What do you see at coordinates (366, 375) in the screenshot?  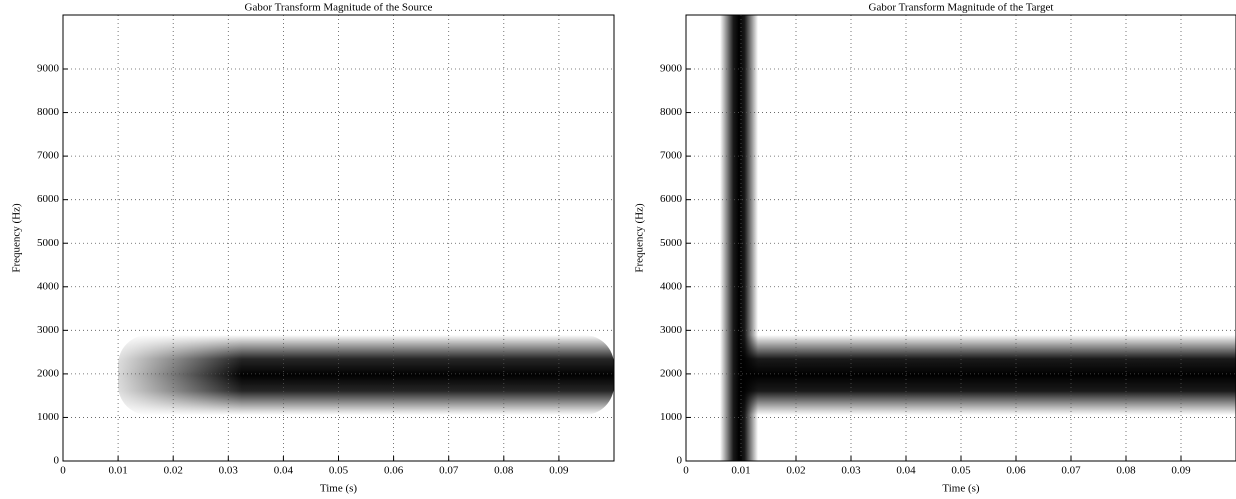 I see `spectrogram` at bounding box center [366, 375].